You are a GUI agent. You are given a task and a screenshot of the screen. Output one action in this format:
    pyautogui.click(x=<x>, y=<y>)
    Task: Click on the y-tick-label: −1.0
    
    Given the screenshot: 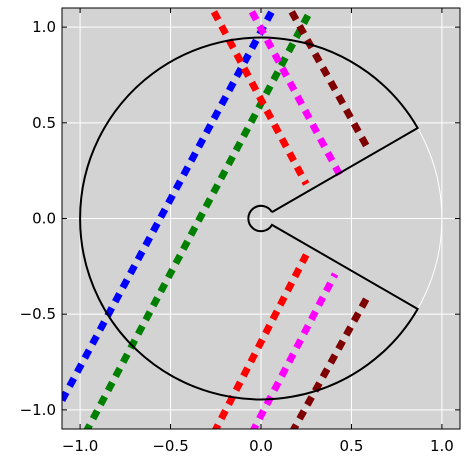 What is the action you would take?
    pyautogui.click(x=38, y=410)
    